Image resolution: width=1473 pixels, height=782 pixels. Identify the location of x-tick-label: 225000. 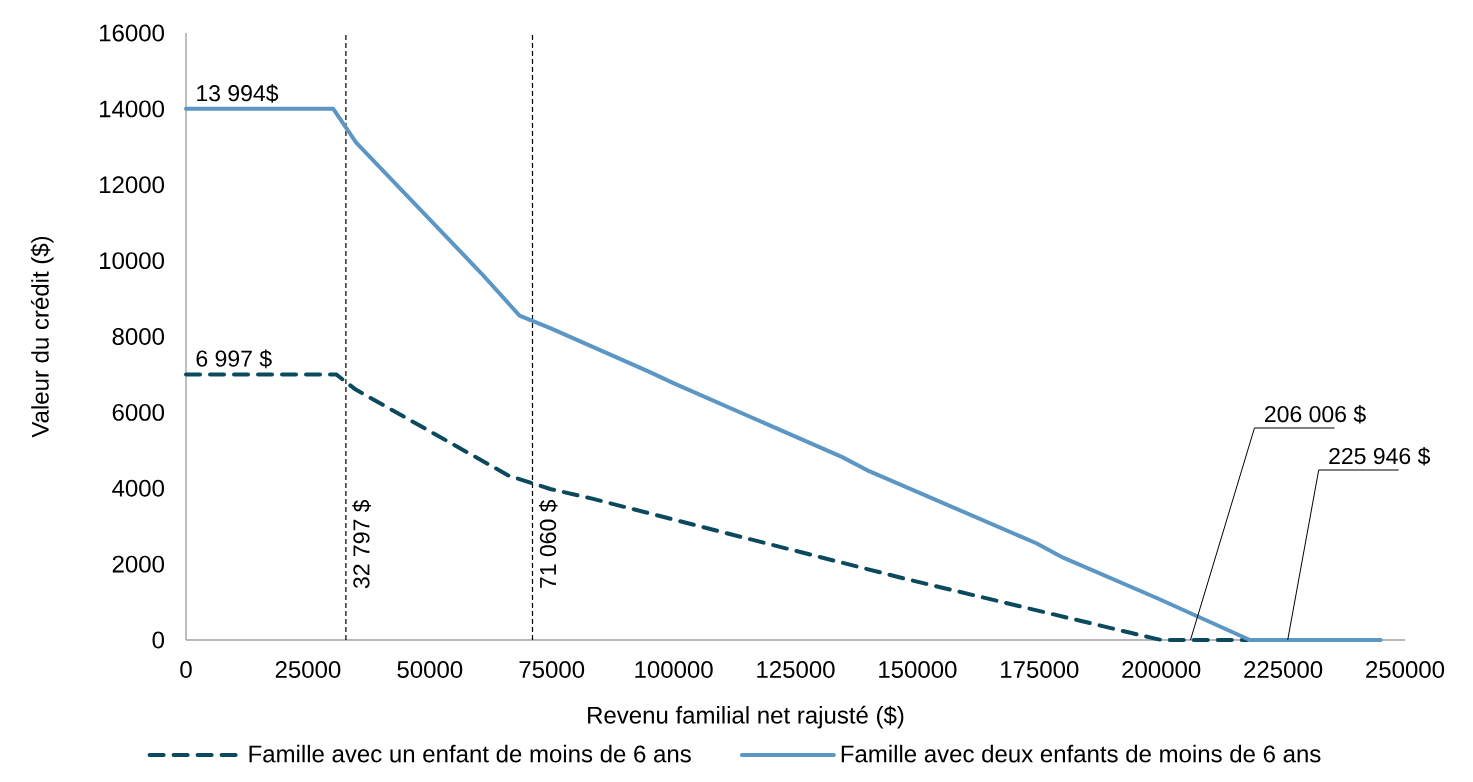
(1283, 670).